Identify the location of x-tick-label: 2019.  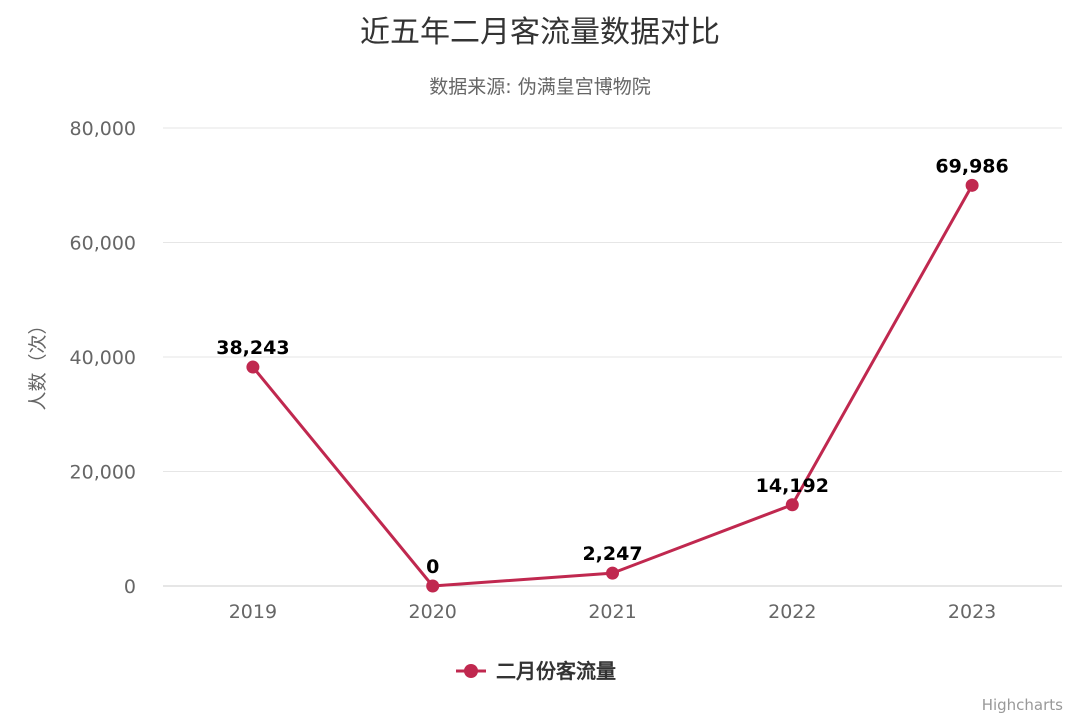
(253, 612).